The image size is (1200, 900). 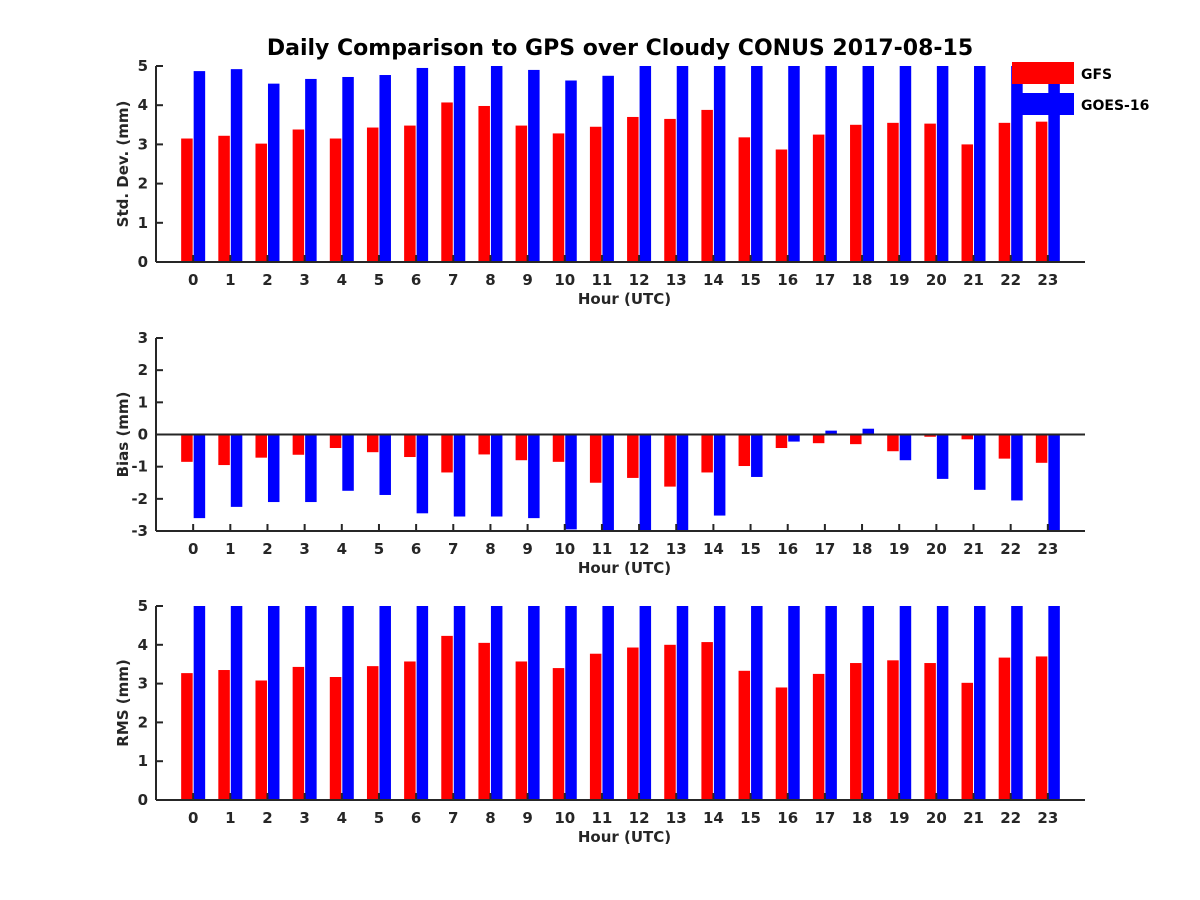 I want to click on y-axis-label: Bias (mm), so click(x=123, y=435).